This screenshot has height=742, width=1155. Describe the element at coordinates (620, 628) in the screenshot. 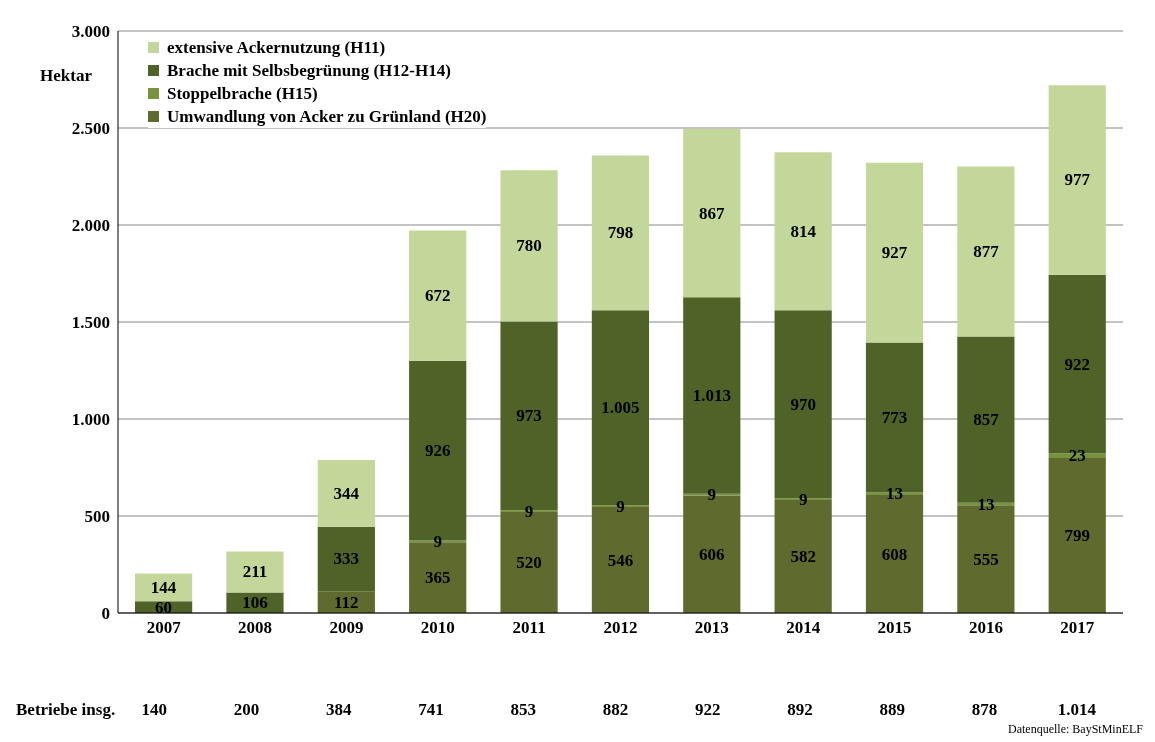

I see `x-tick-label: 2012` at that location.